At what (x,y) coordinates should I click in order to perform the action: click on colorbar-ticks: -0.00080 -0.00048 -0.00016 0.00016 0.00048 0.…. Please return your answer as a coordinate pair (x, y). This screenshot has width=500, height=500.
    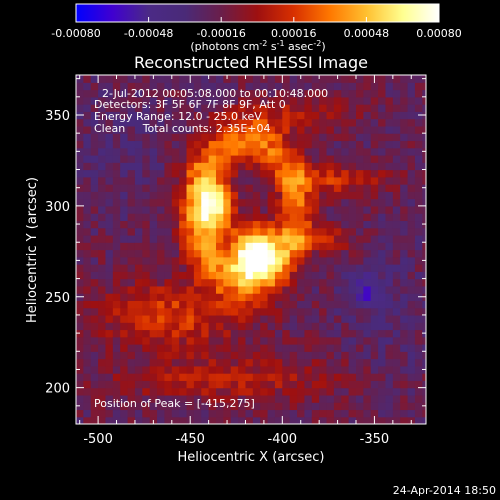
    Looking at the image, I should click on (256, 28).